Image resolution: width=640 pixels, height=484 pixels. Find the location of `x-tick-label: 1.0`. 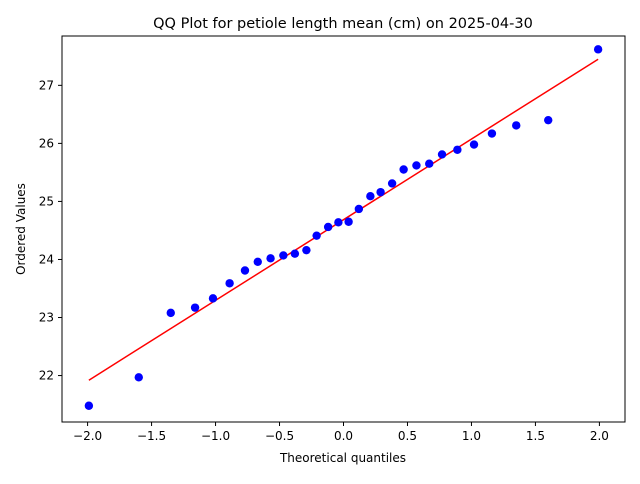

x-tick-label: 1.0 is located at coordinates (471, 436).